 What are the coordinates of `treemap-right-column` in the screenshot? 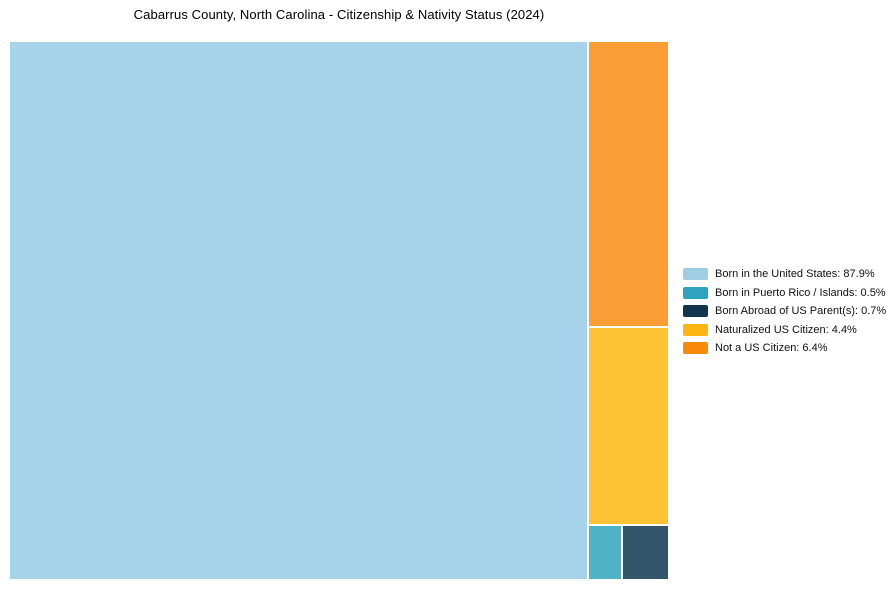 It's located at (628, 310).